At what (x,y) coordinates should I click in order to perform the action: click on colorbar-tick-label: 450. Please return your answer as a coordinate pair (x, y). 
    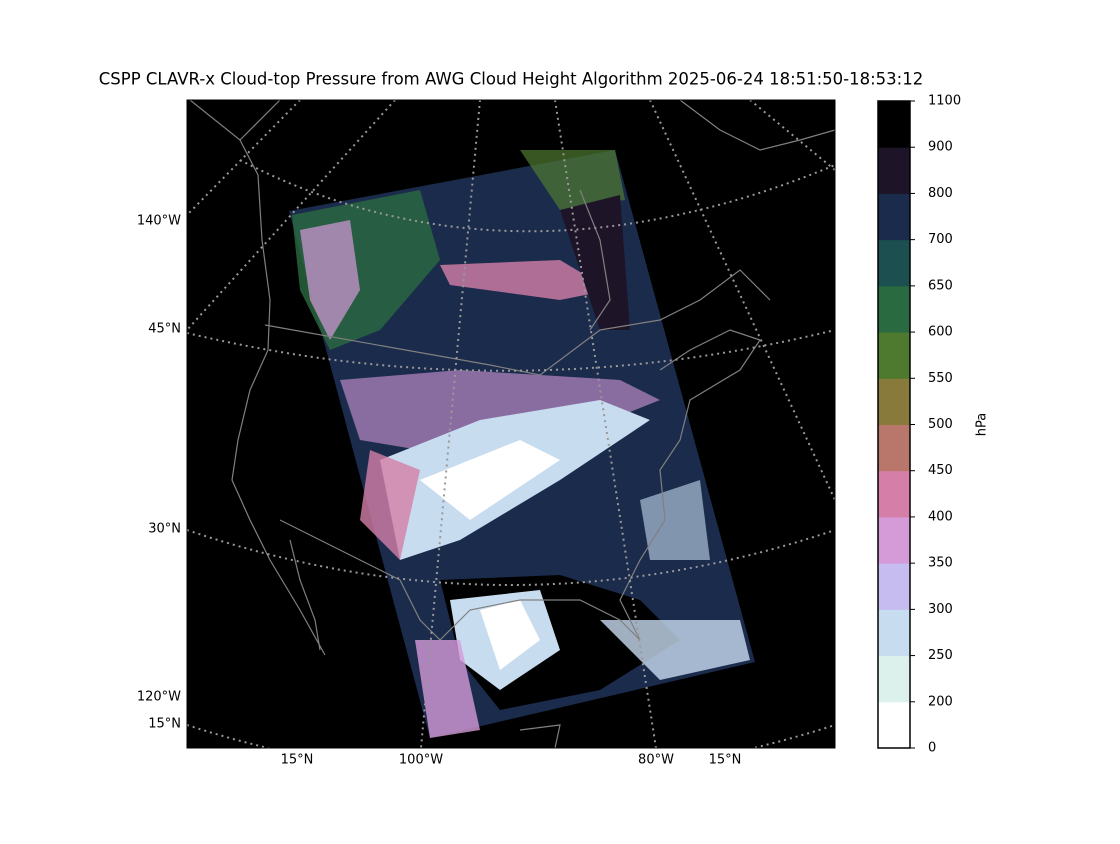
    Looking at the image, I should click on (940, 470).